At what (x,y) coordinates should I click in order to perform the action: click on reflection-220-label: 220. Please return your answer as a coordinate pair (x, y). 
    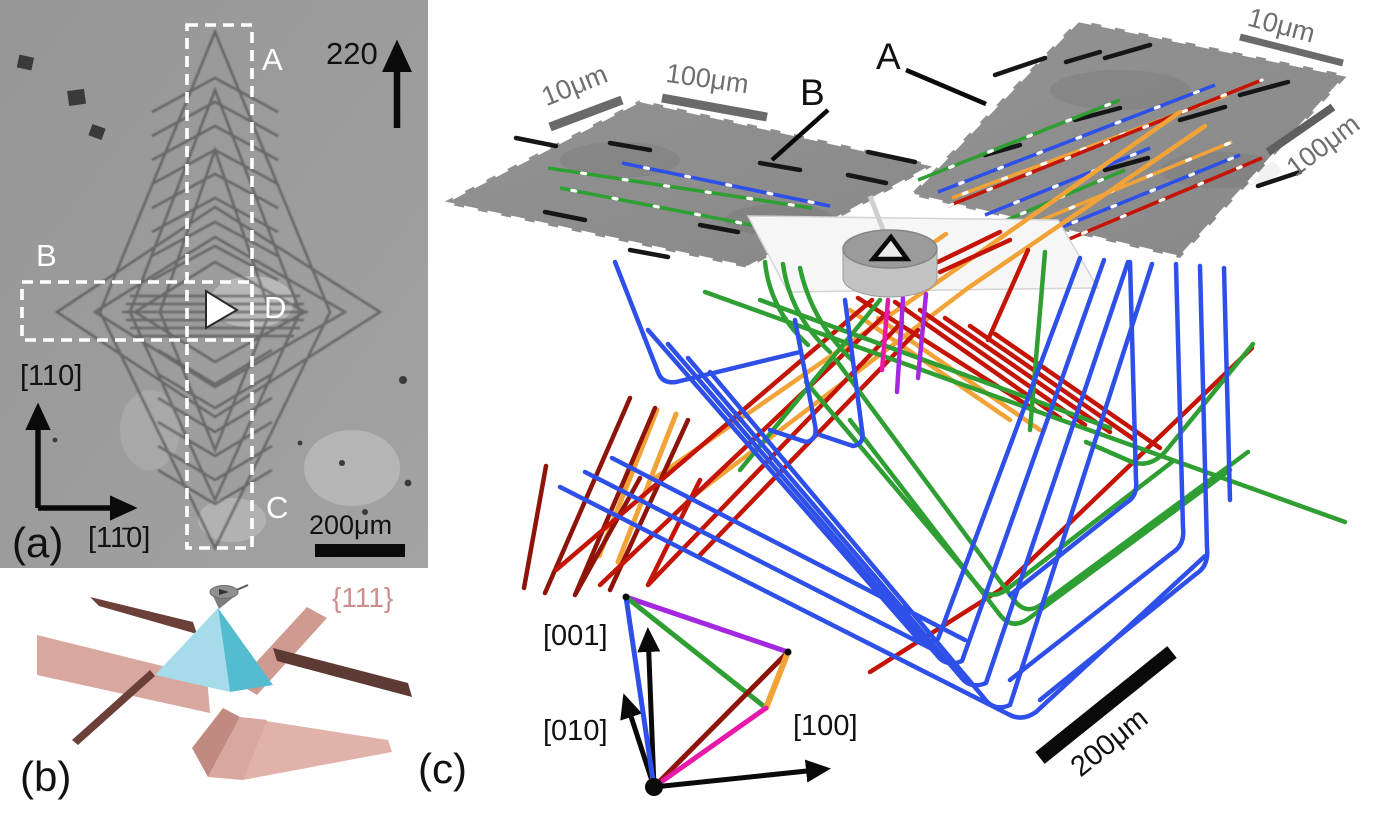
    Looking at the image, I should click on (352, 53).